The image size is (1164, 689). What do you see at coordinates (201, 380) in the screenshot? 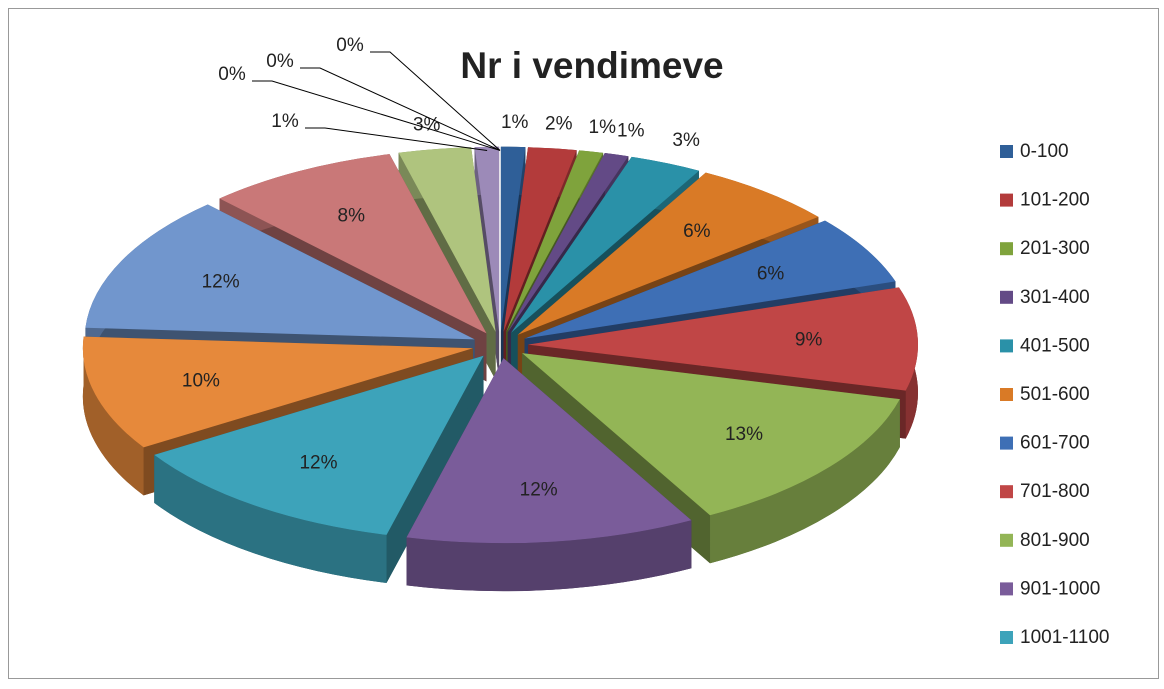
I see `data-label: 10%` at bounding box center [201, 380].